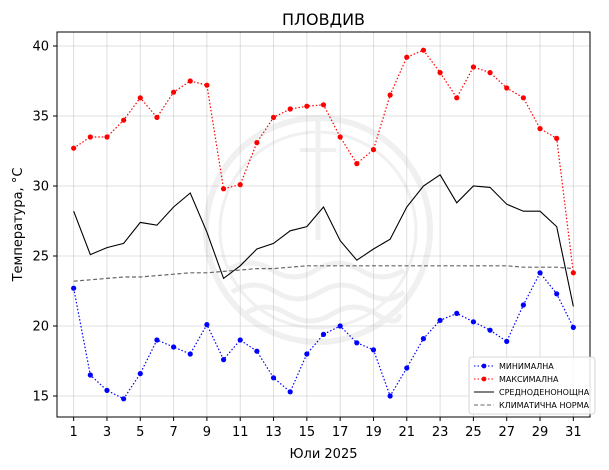 The image size is (609, 470). Describe the element at coordinates (473, 432) in the screenshot. I see `x-tick-label: 25` at that location.